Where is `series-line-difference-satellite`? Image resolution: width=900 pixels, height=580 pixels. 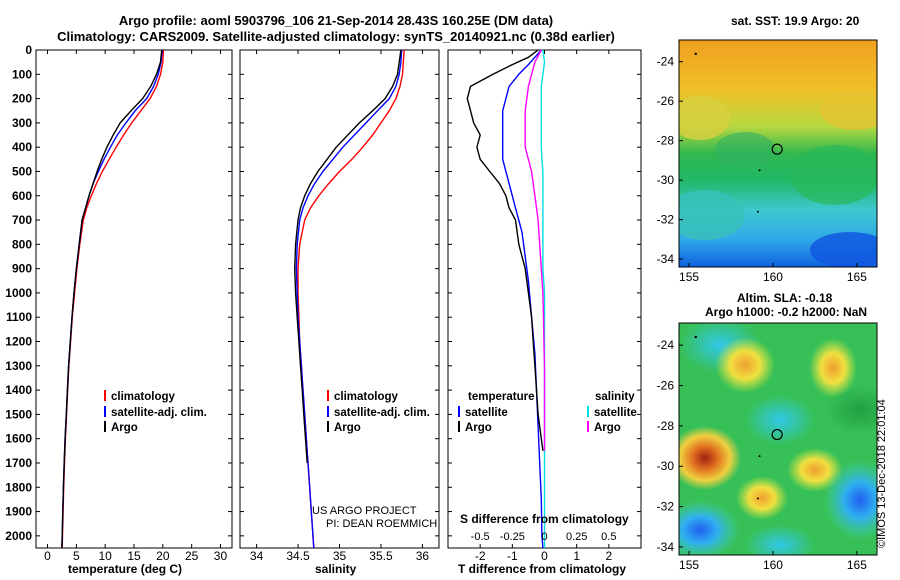
series-line-difference-satellite is located at coordinates (523, 299).